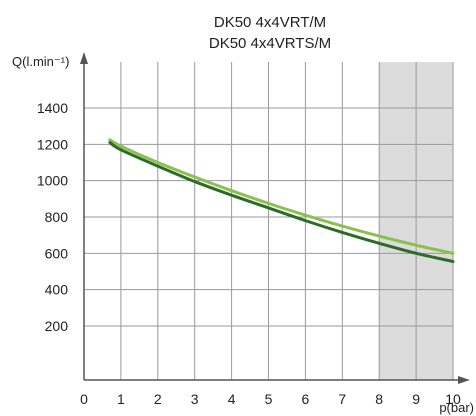 The height and width of the screenshot is (416, 476). I want to click on x-tick-label-7: 7, so click(342, 399).